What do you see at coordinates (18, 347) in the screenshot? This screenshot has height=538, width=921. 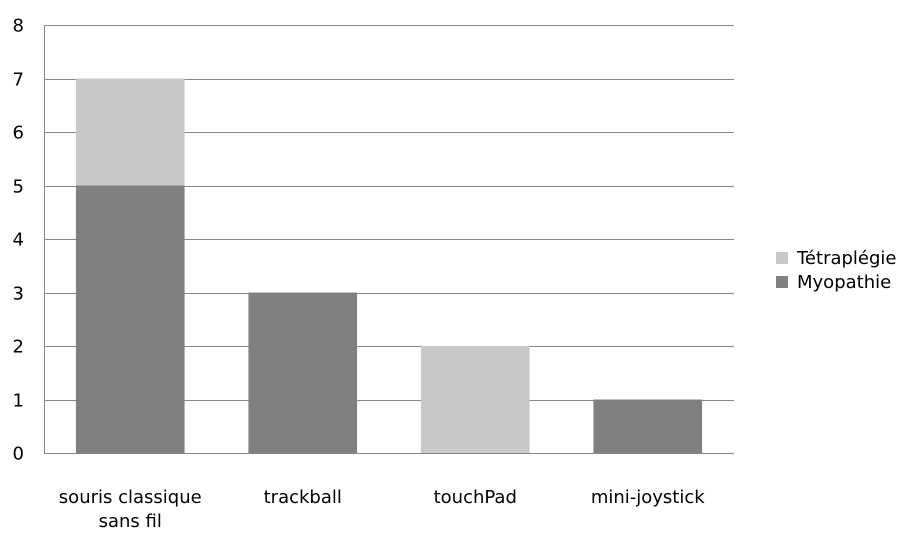 I see `y-tick-label: 2` at bounding box center [18, 347].